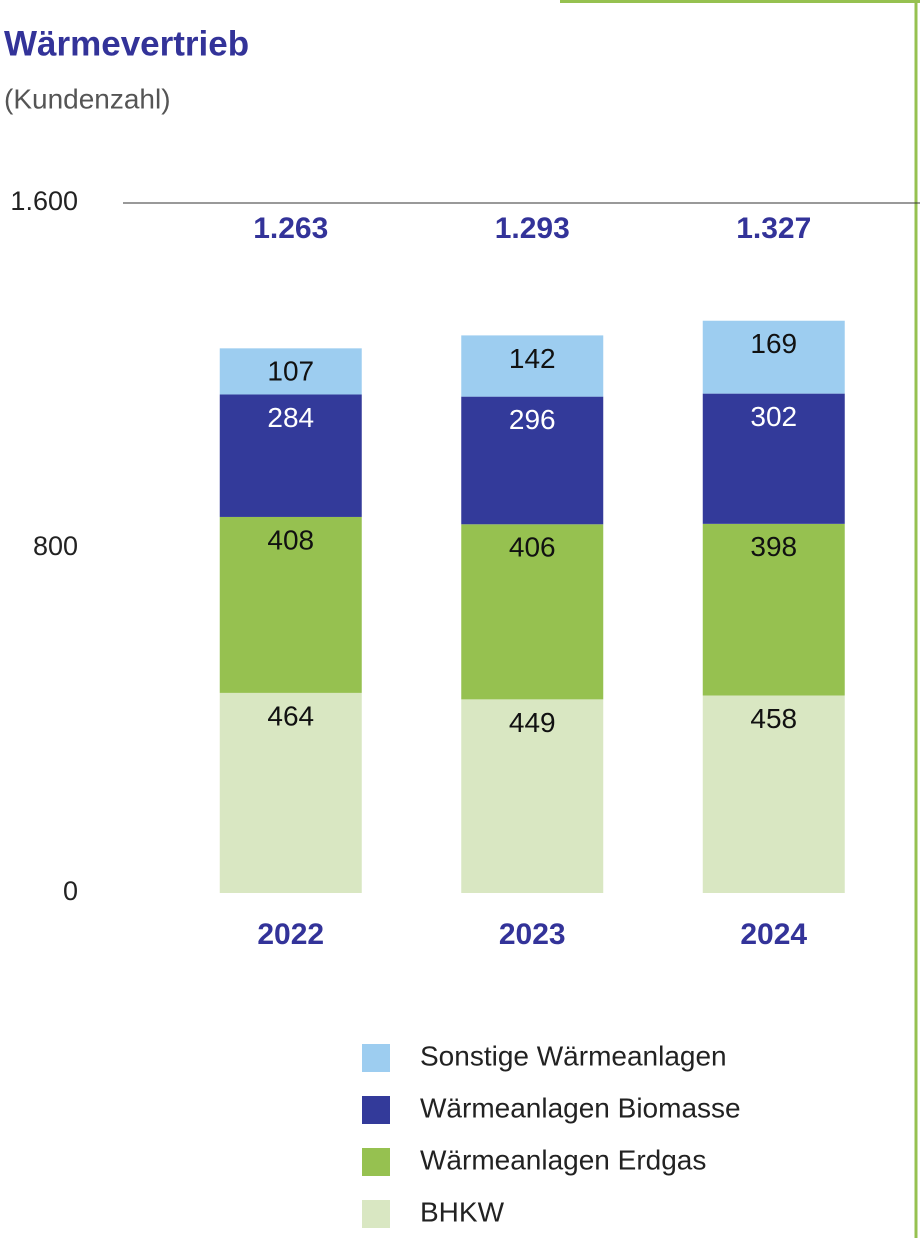  I want to click on segment-label: 398, so click(773, 546).